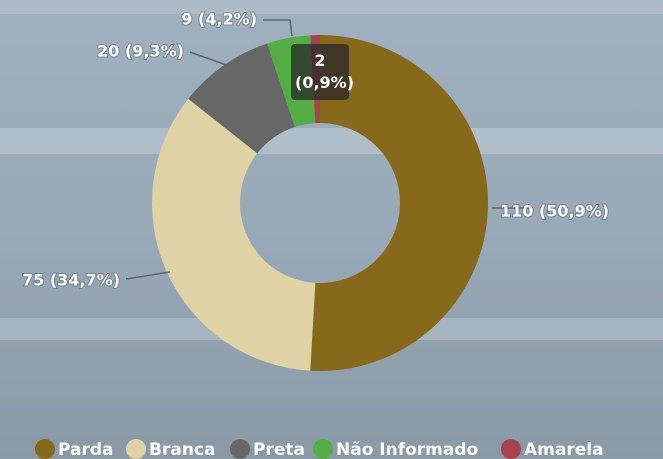  I want to click on data-label: 9 (4,2%), so click(219, 19).